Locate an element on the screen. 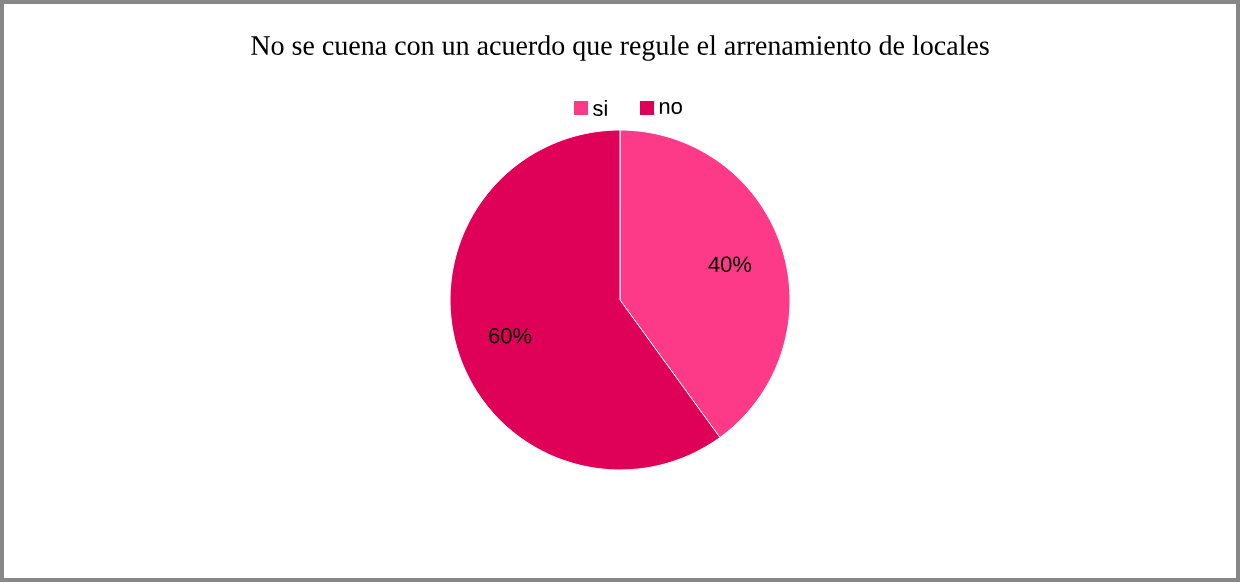  legend-label: si is located at coordinates (600, 108).